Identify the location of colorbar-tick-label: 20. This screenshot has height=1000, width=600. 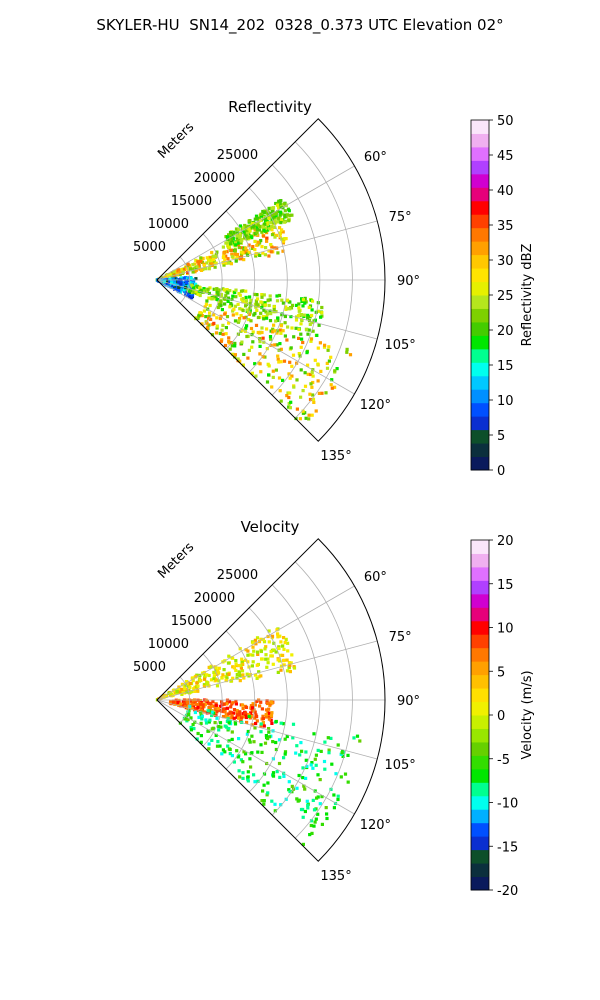
(505, 541).